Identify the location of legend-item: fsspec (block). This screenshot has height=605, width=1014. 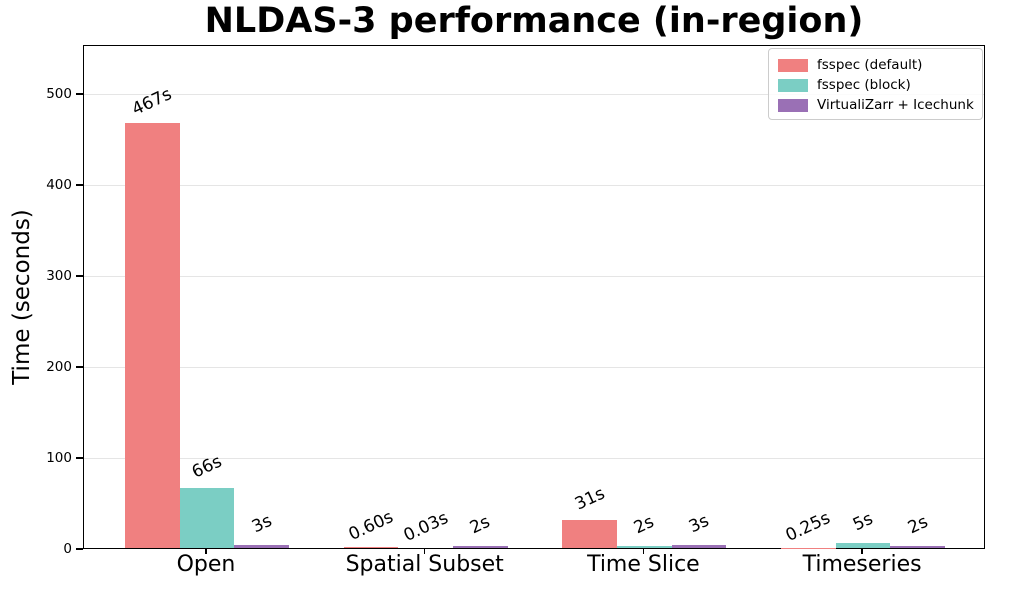
(880, 85).